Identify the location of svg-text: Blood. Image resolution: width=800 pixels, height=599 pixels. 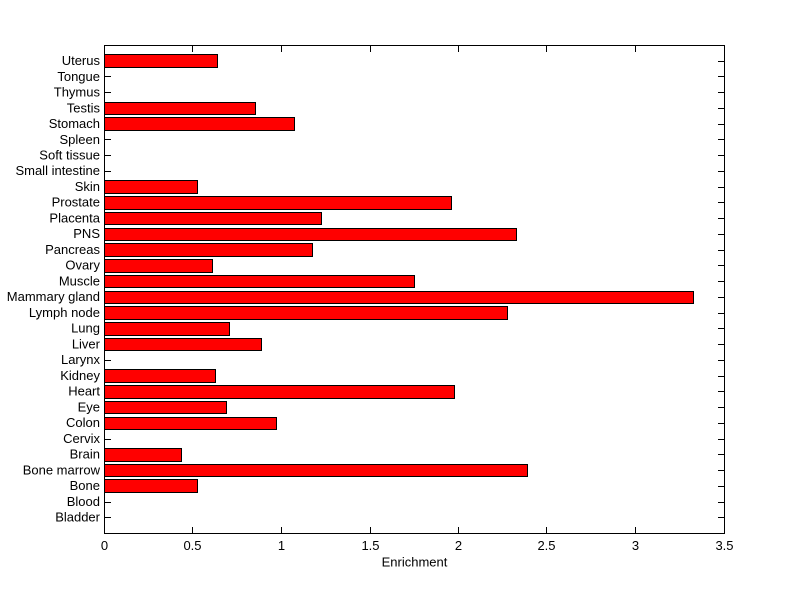
(83, 501).